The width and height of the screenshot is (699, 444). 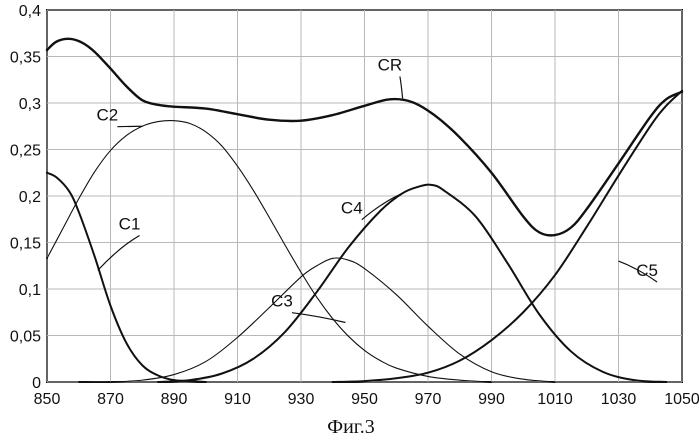 What do you see at coordinates (681, 399) in the screenshot?
I see `x-tick-label: 1050` at bounding box center [681, 399].